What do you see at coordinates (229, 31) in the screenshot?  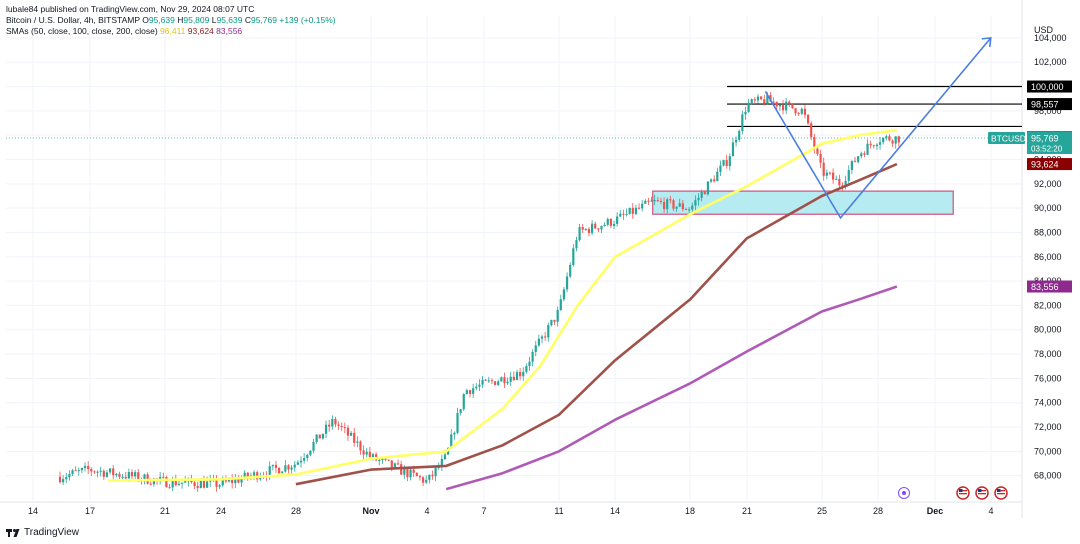 I see `sma200-legend-value: 83,556` at bounding box center [229, 31].